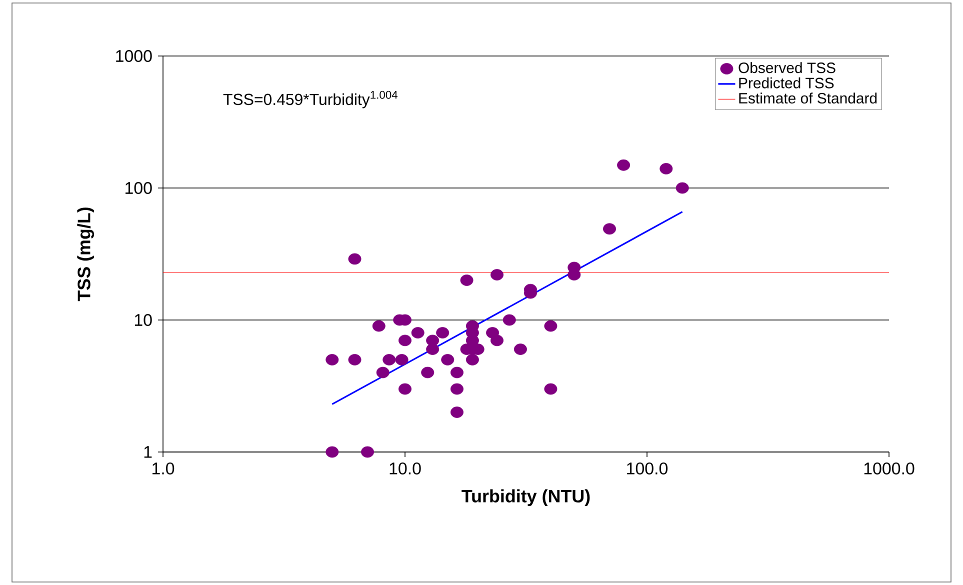 The width and height of the screenshot is (963, 585). Describe the element at coordinates (134, 56) in the screenshot. I see `y-tick-label: 1000` at that location.